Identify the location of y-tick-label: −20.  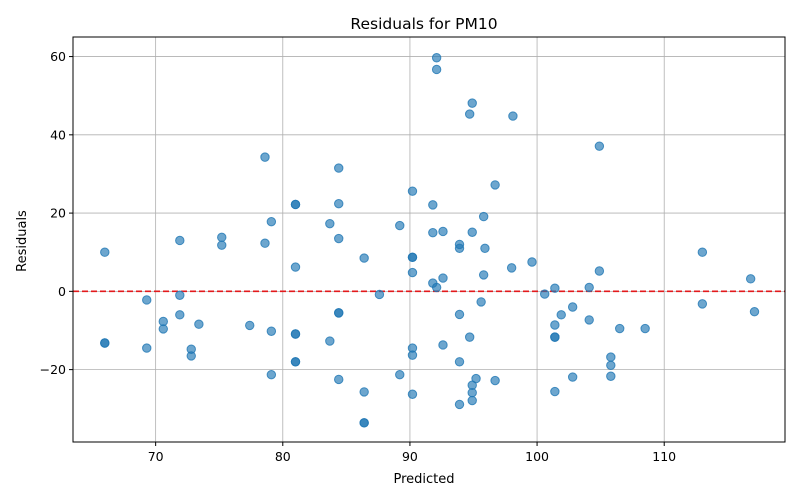
(53, 369).